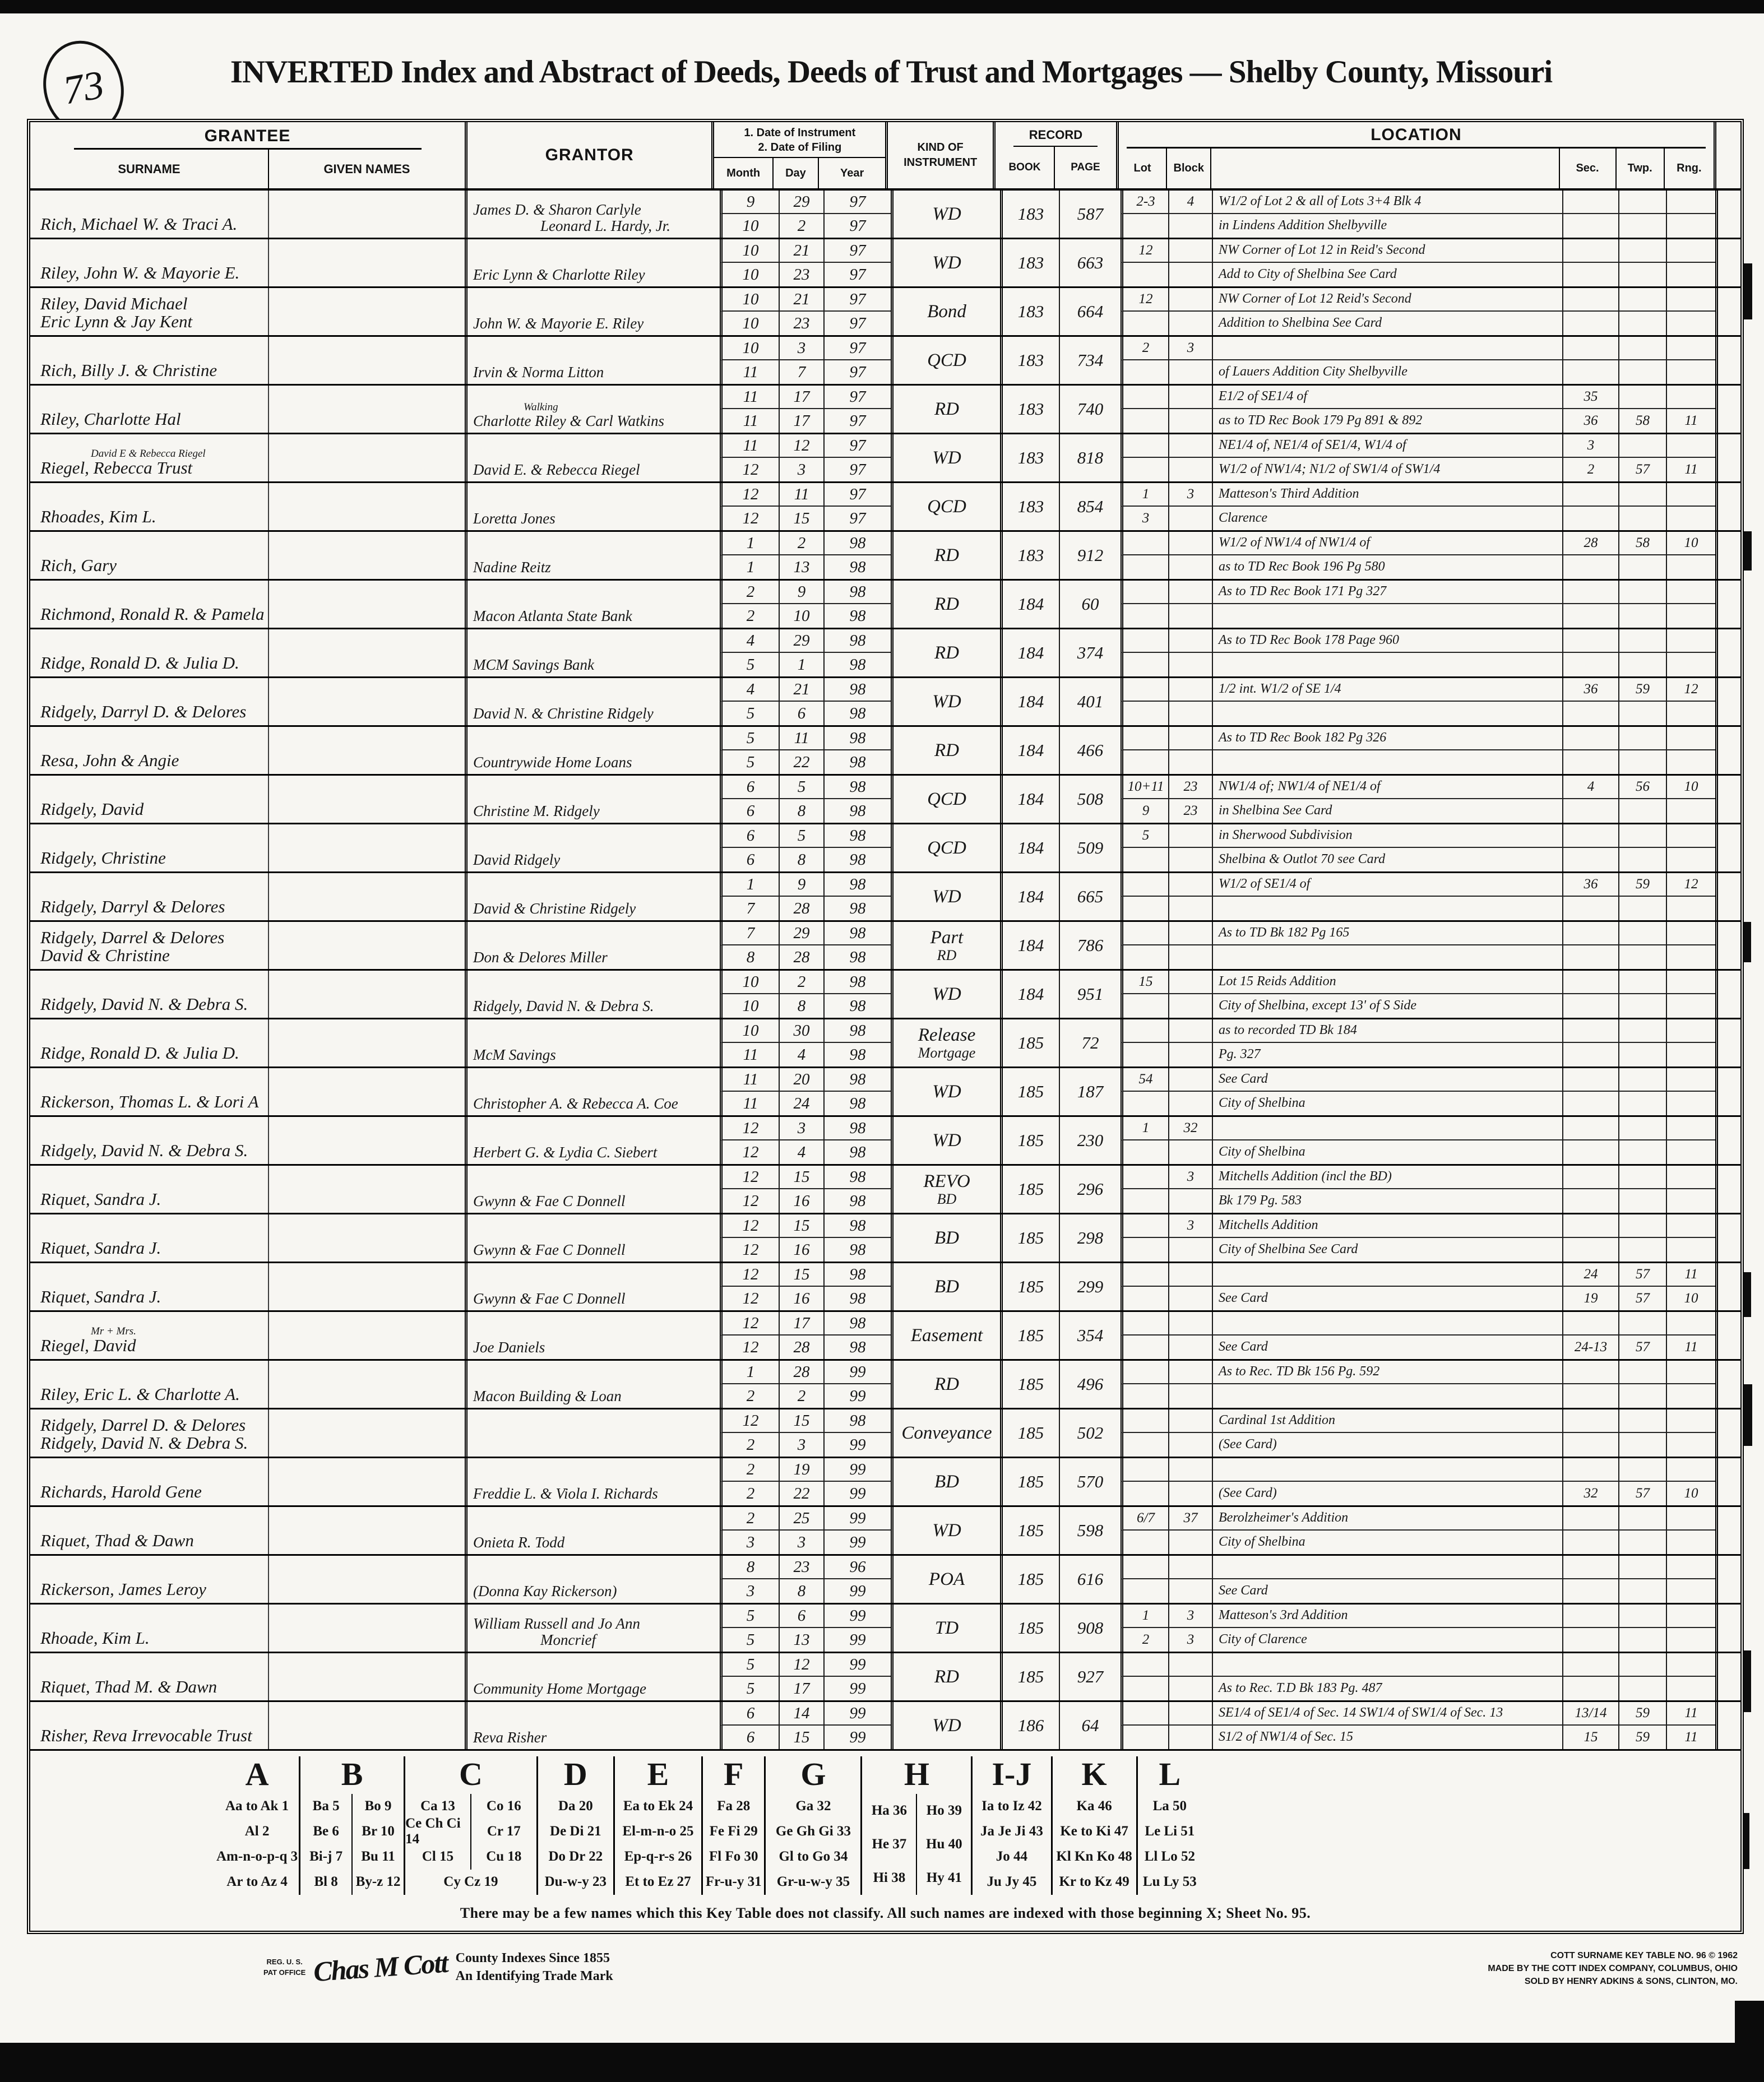  Describe the element at coordinates (734, 1857) in the screenshot. I see `key-table-row: Fl Fo 30` at that location.